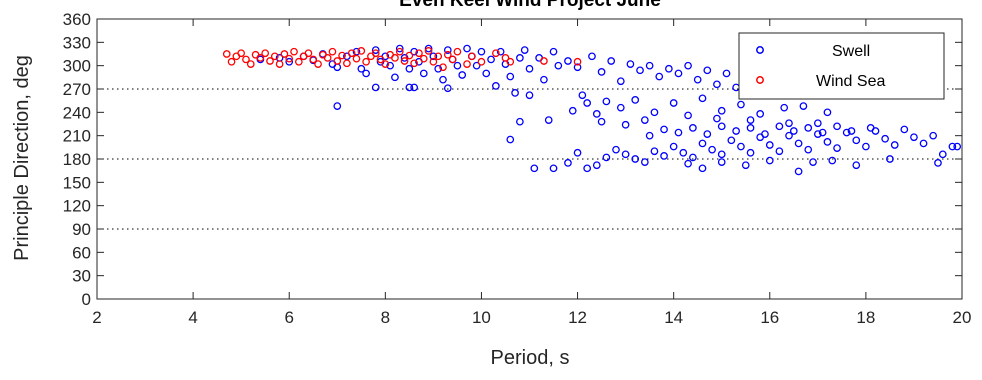 This screenshot has height=380, width=982. What do you see at coordinates (77, 66) in the screenshot?
I see `y-tick-label: 300` at bounding box center [77, 66].